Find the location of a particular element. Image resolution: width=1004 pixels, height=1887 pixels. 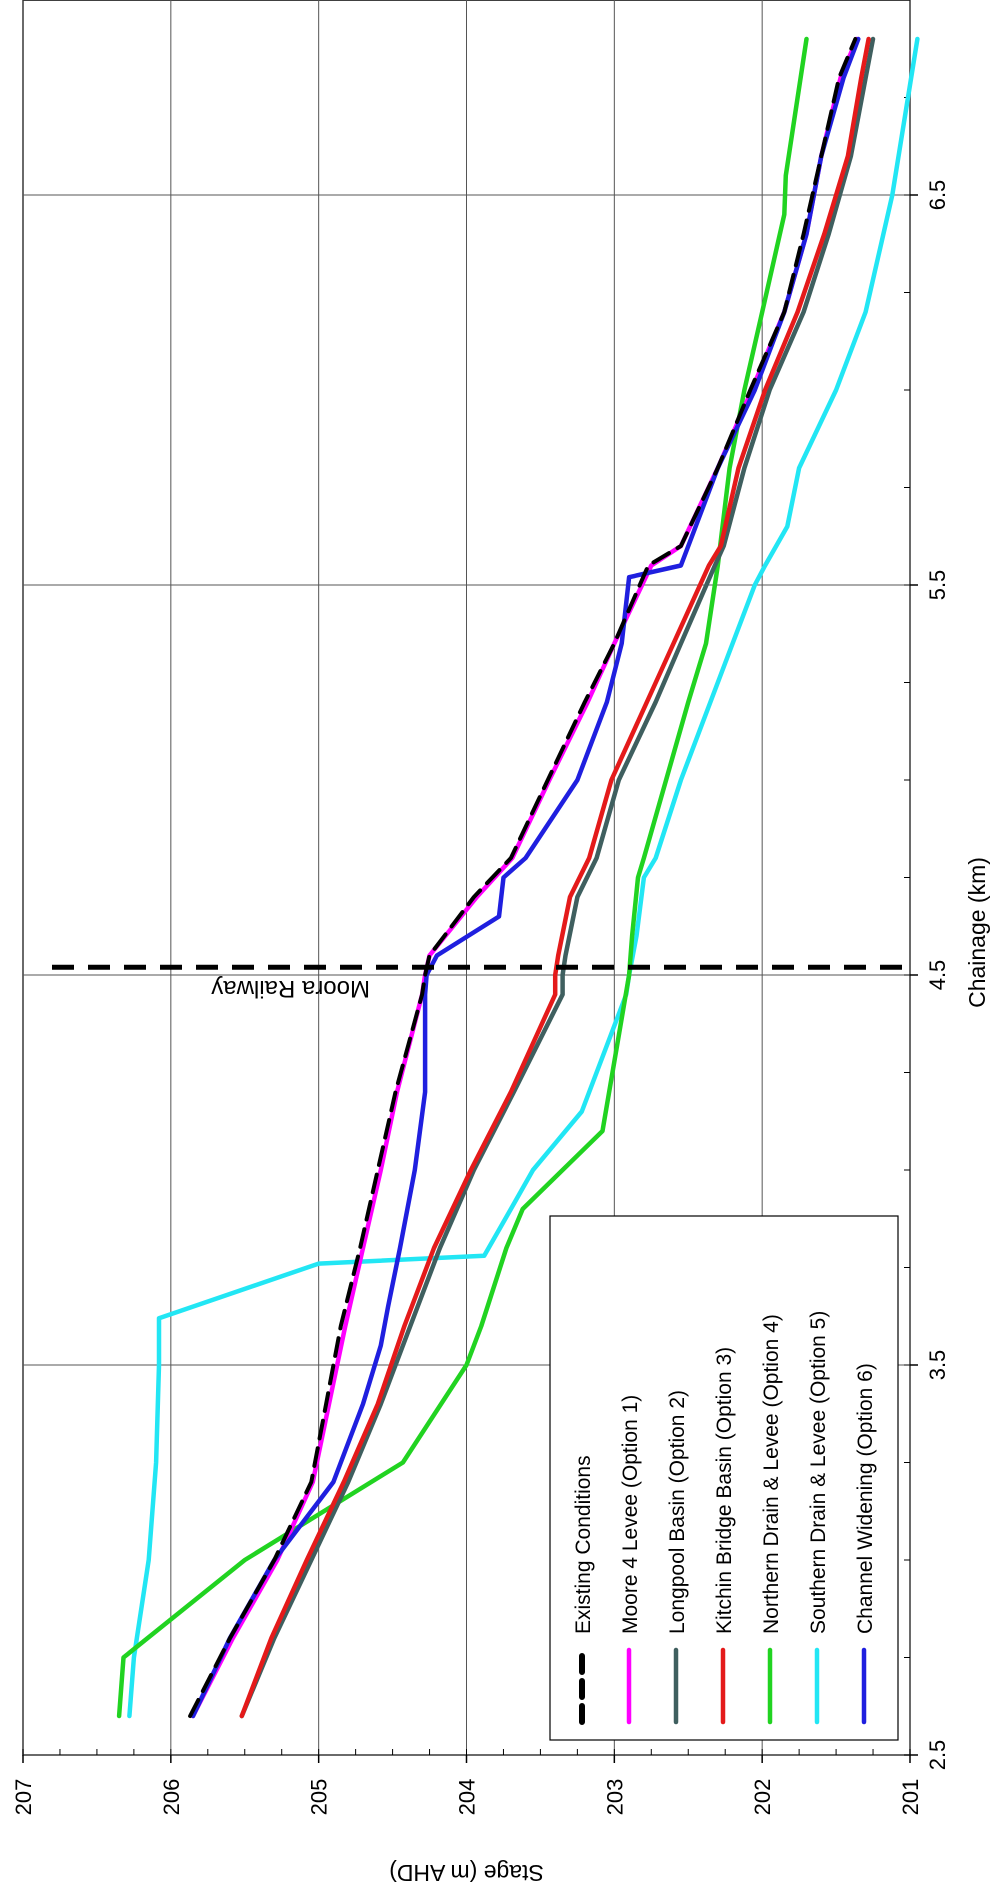

legend-label: Longpool Basin (Option 2) is located at coordinates (677, 1512).